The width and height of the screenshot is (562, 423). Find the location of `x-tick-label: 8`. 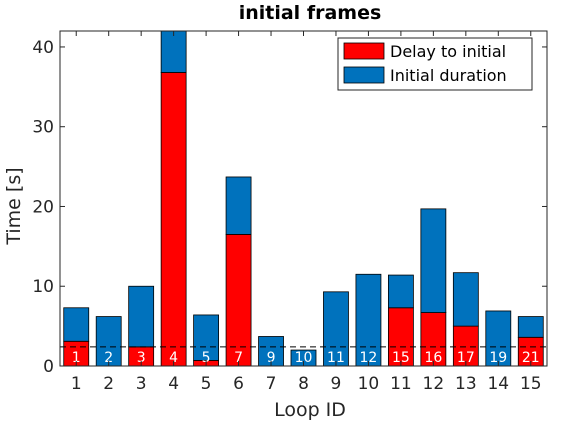

x-tick-label: 8 is located at coordinates (303, 384).